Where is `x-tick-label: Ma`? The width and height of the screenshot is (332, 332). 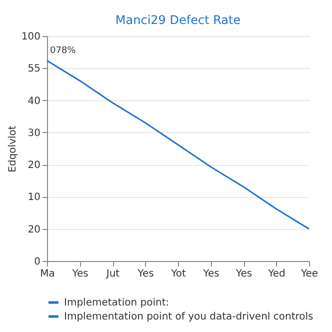 x-tick-label: Ma is located at coordinates (47, 274).